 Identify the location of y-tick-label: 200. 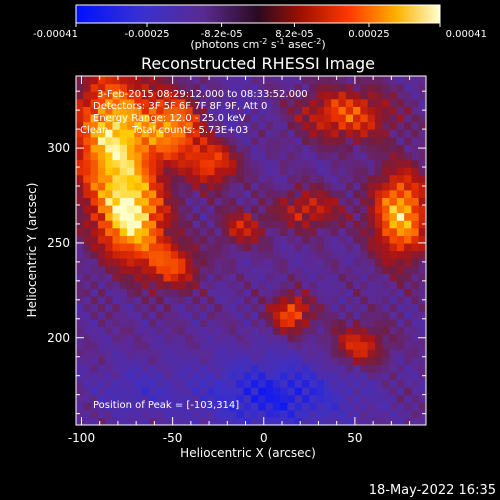
(58, 338).